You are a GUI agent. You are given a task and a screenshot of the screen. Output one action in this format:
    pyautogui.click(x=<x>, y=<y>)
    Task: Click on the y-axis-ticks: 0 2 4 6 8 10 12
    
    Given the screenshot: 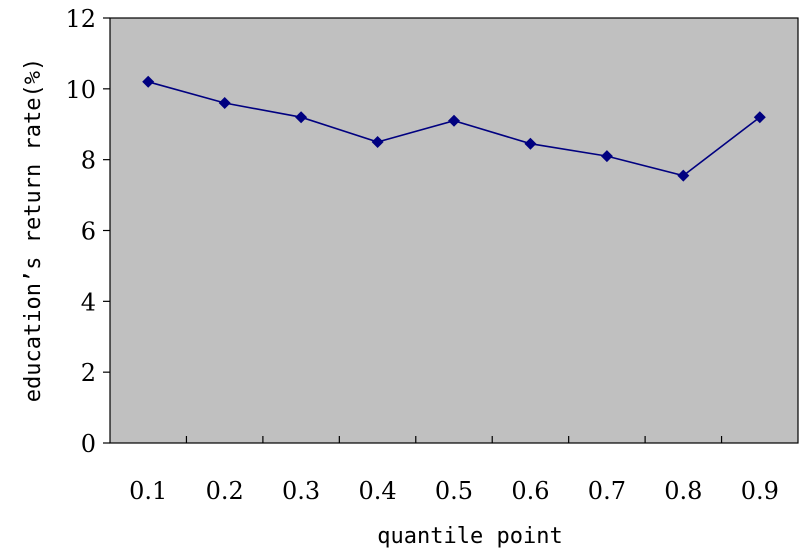 What is the action you would take?
    pyautogui.click(x=87, y=231)
    